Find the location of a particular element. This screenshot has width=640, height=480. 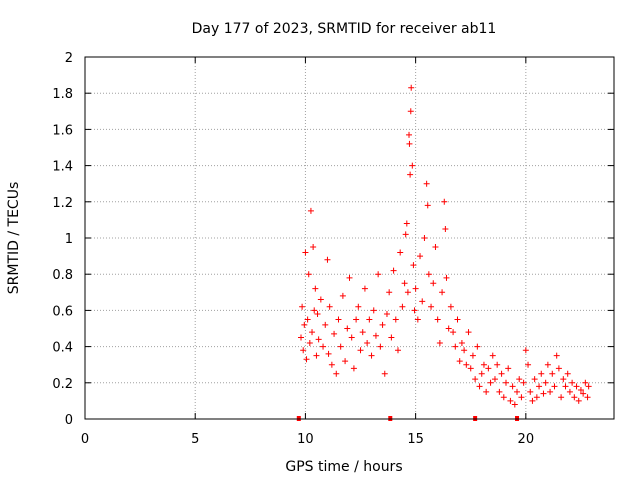

x-tick-label: 15 is located at coordinates (415, 439).